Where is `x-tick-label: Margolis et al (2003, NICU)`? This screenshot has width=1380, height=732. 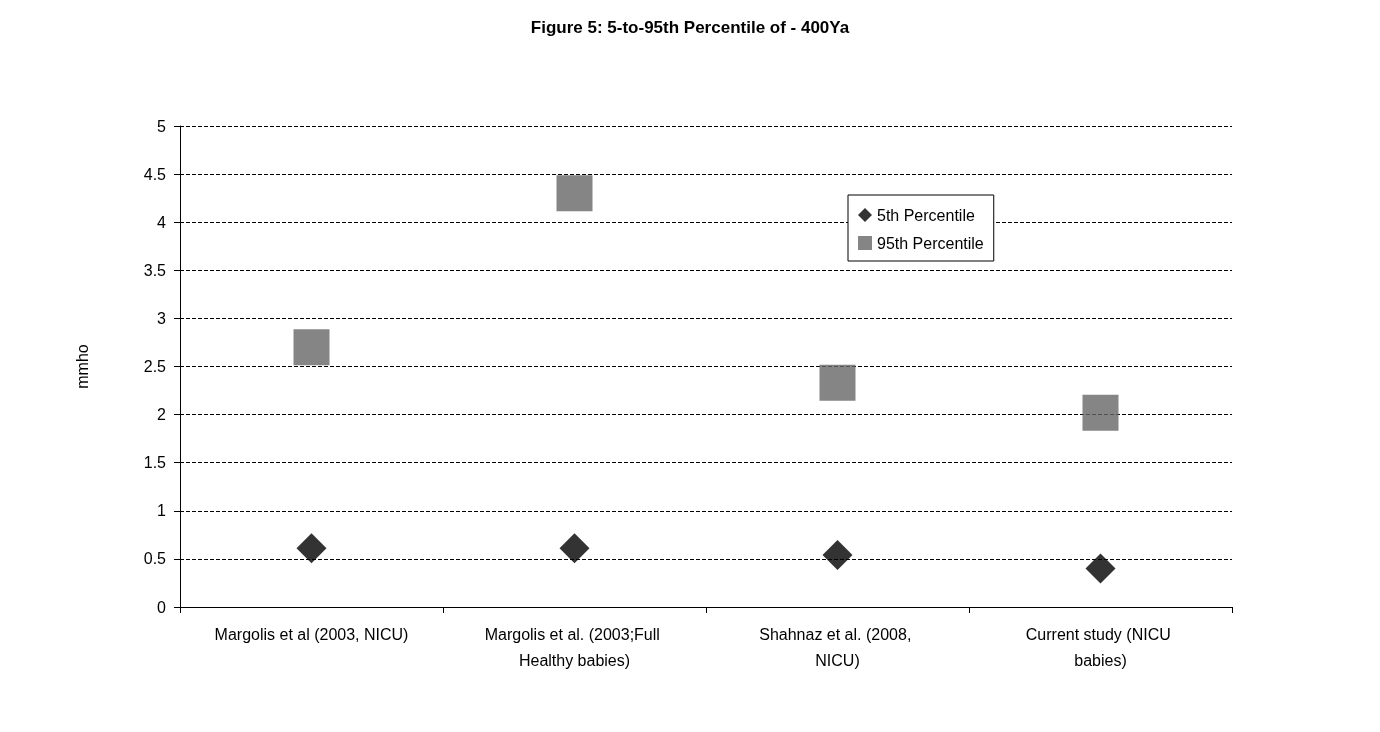 x-tick-label: Margolis et al (2003, NICU) is located at coordinates (311, 634).